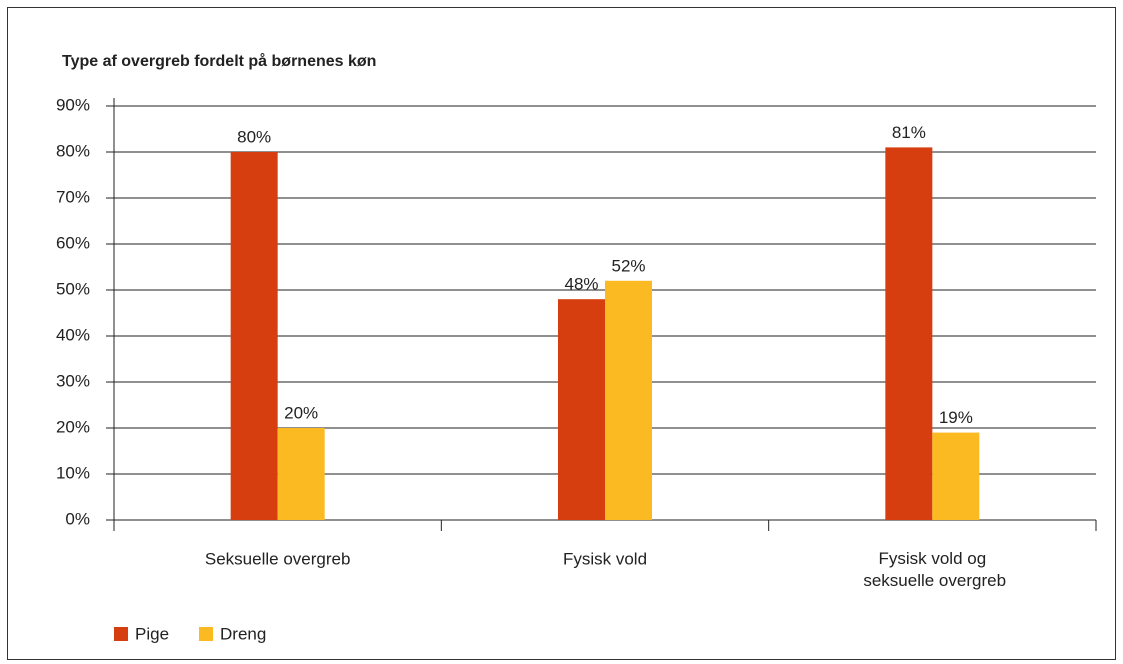 This screenshot has width=1123, height=664. I want to click on y-tick-label: 70%, so click(73, 196).